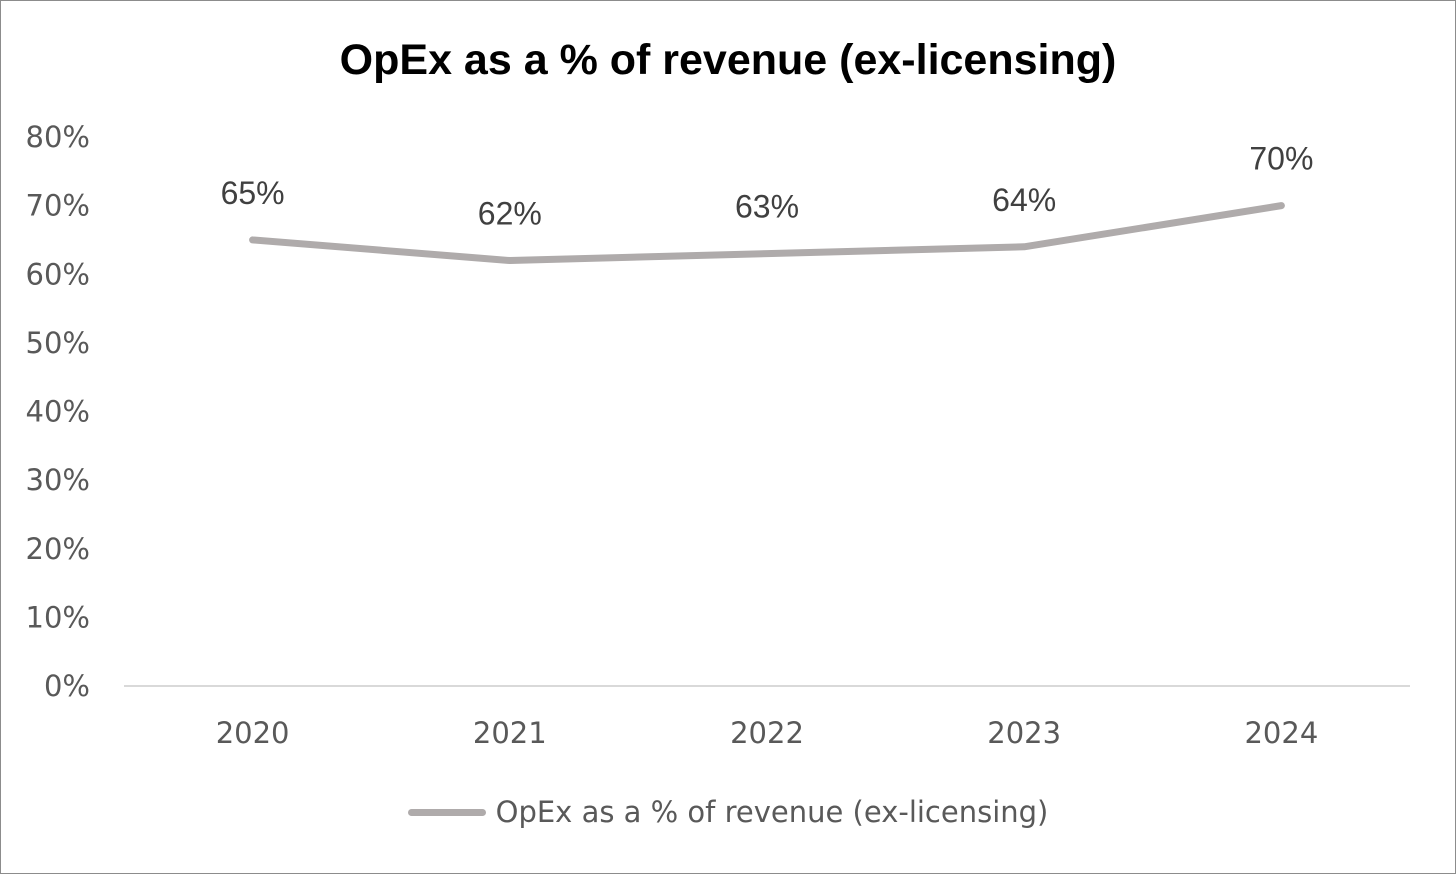 The width and height of the screenshot is (1456, 874). What do you see at coordinates (58, 617) in the screenshot?
I see `y-tick-label: 10%` at bounding box center [58, 617].